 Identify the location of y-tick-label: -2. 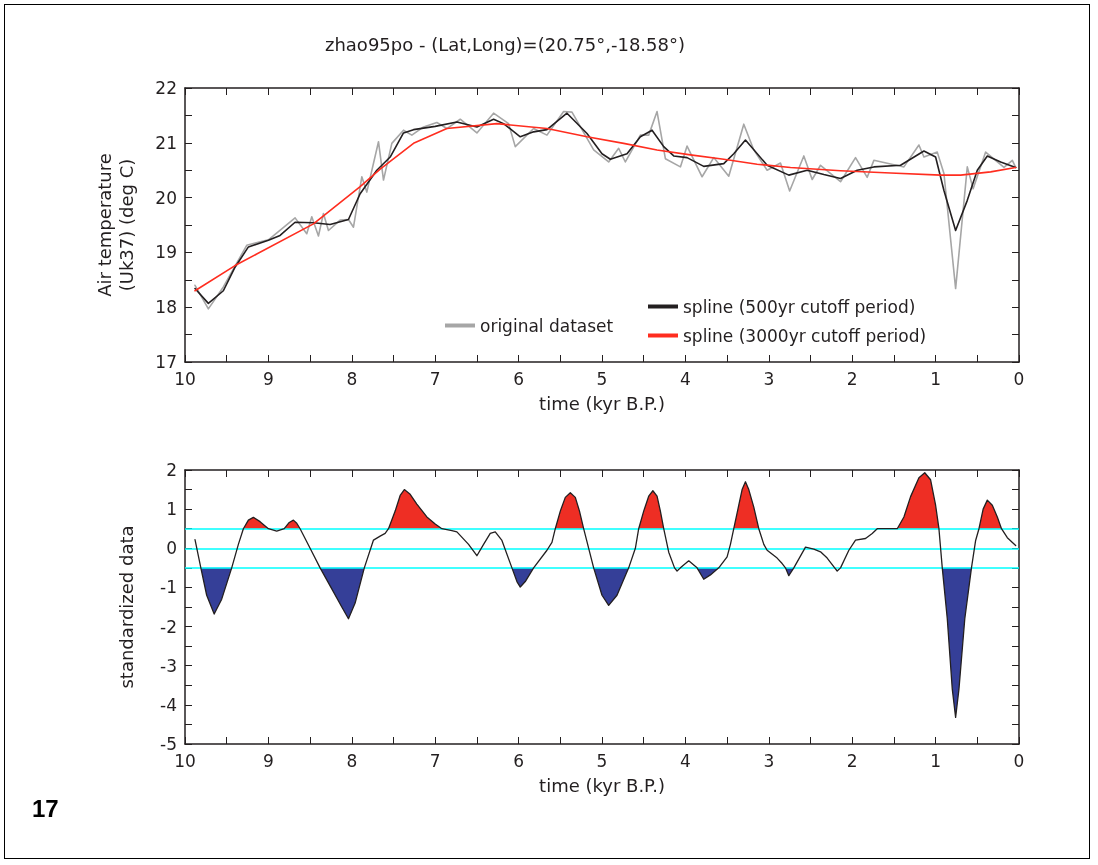
(168, 626).